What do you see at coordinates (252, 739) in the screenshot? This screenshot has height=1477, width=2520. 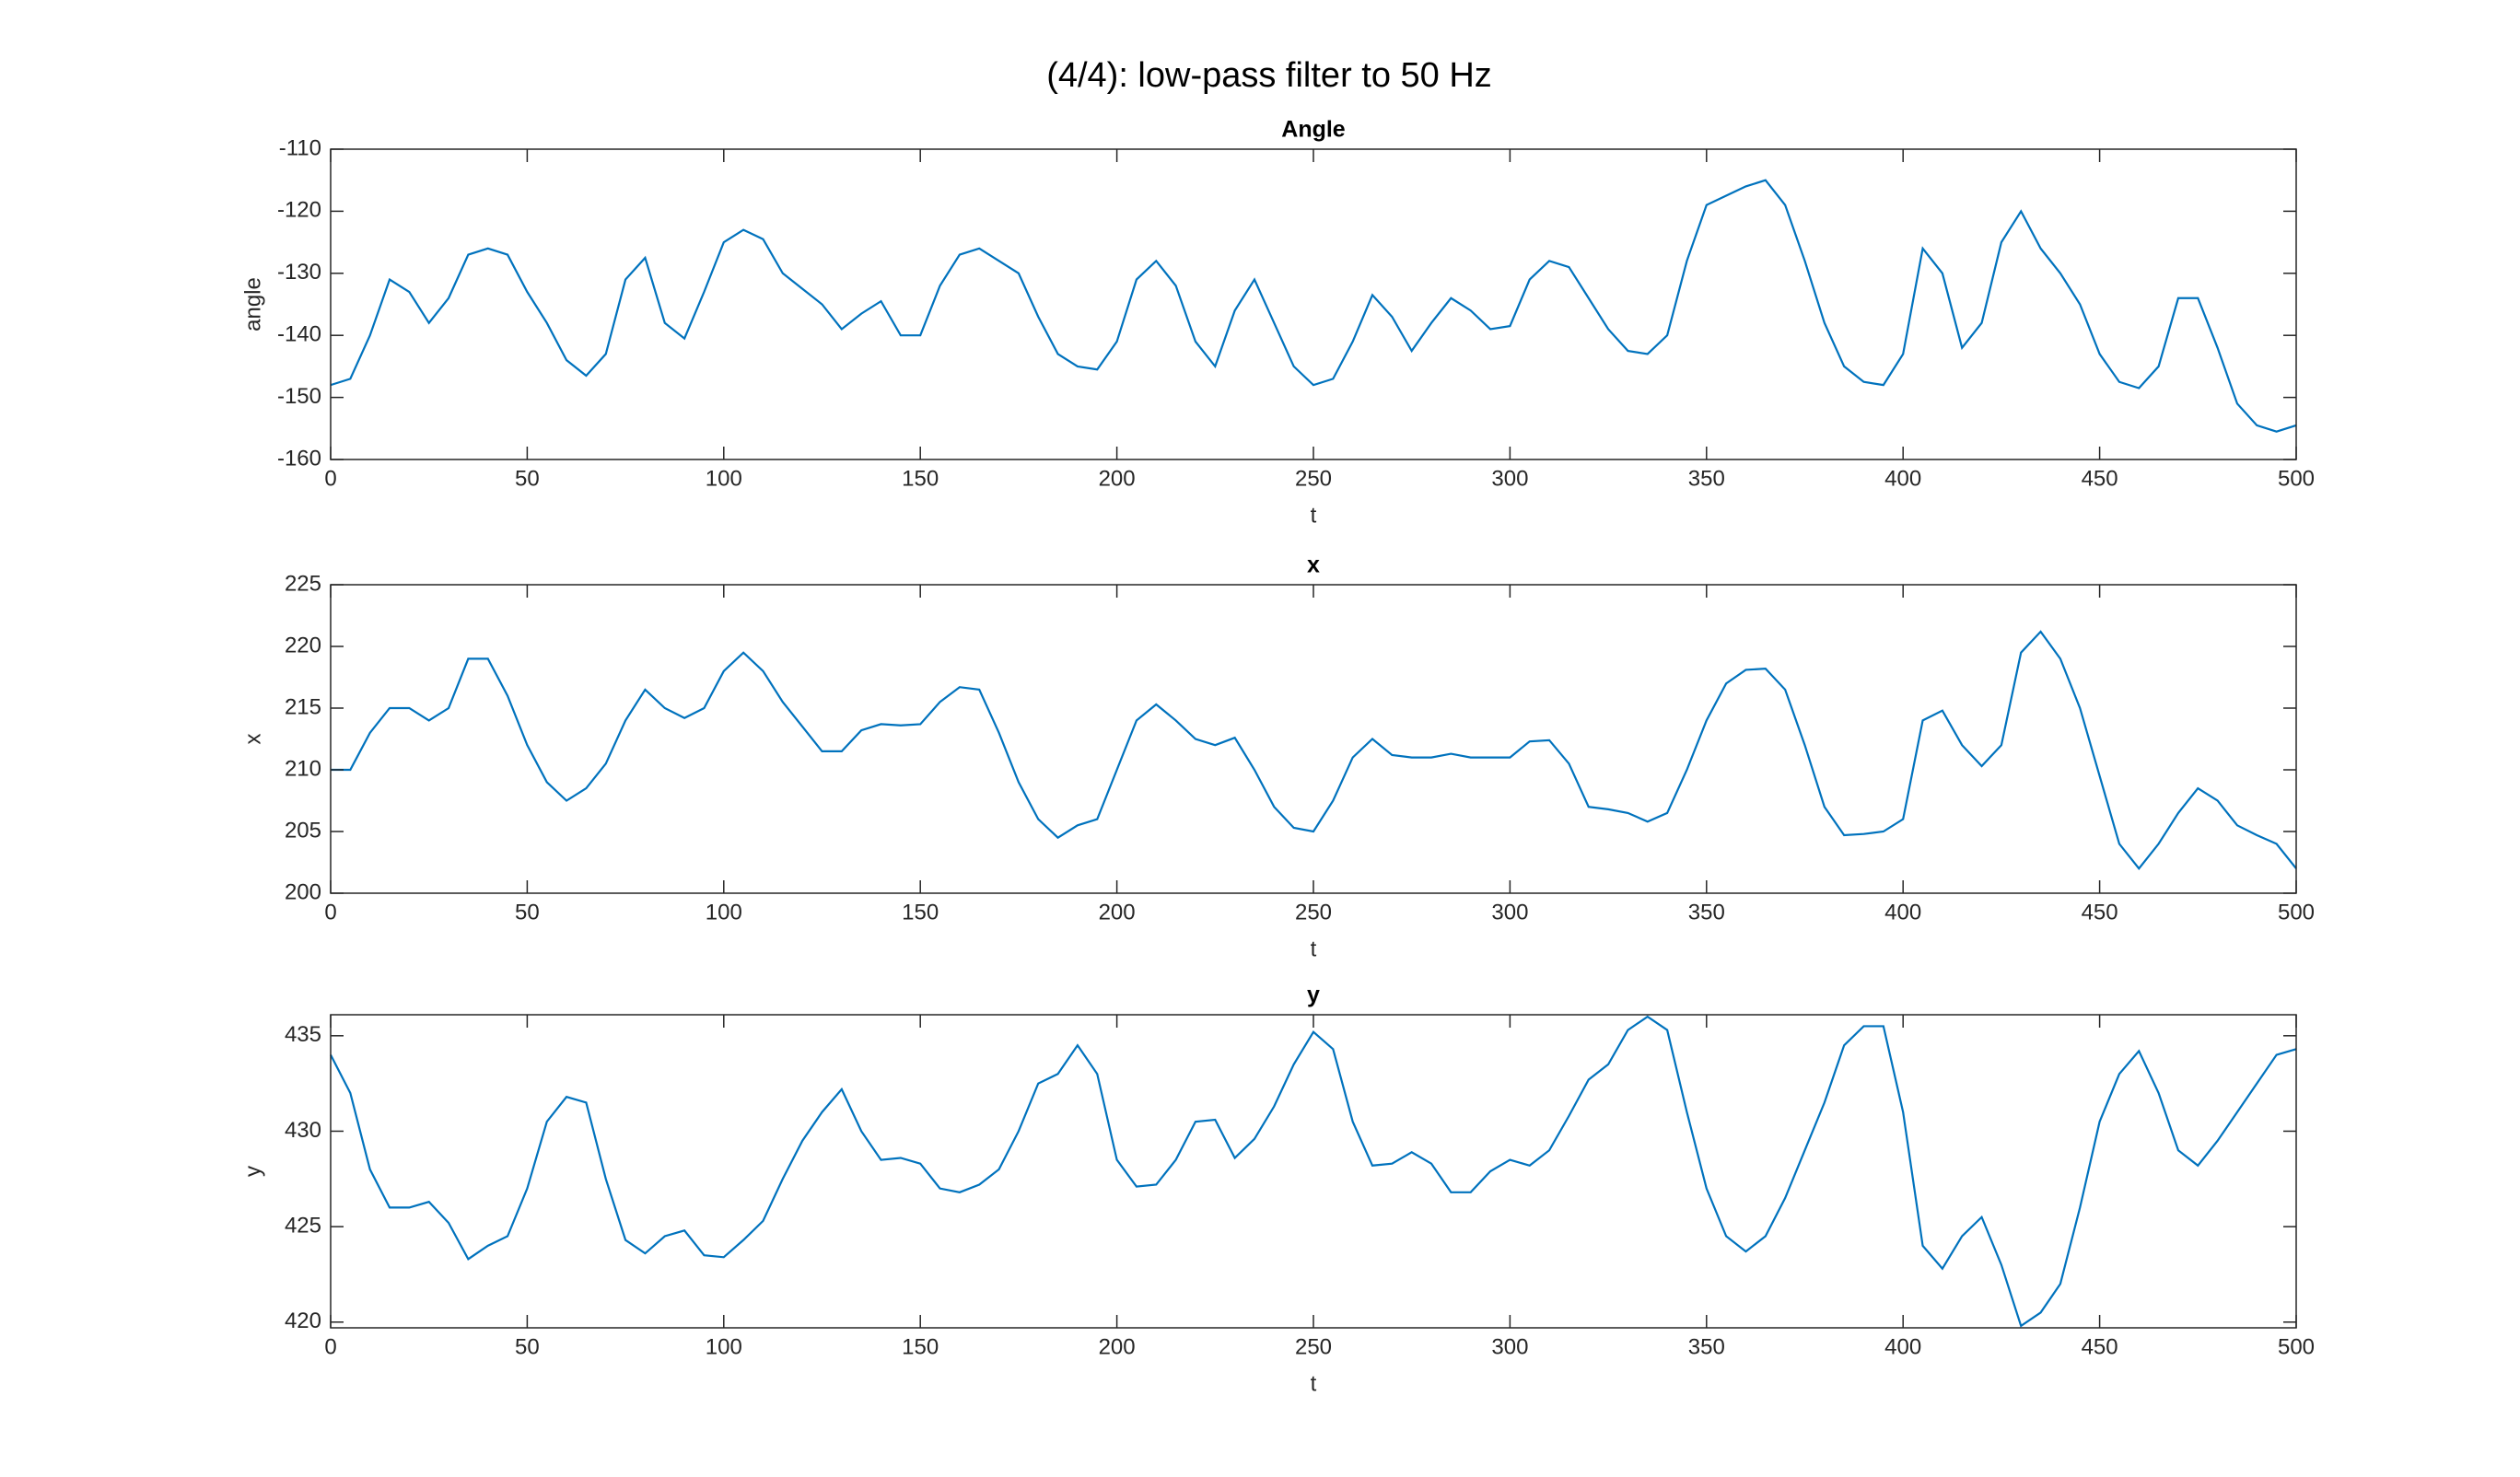 I see `y-axis-label: x` at bounding box center [252, 739].